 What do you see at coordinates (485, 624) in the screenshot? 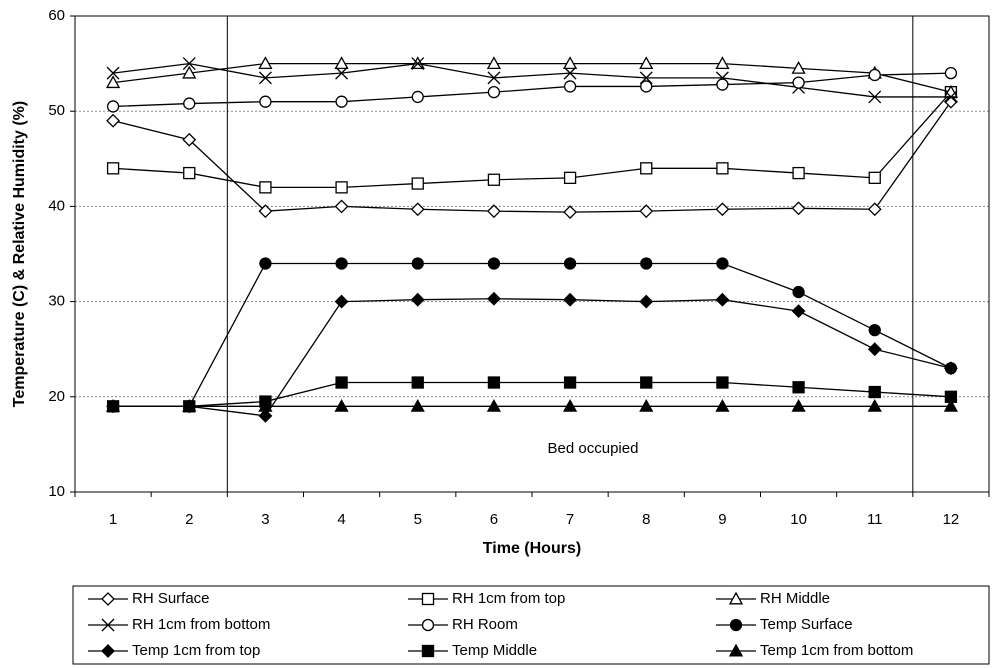
I see `legend-label: RH Room` at bounding box center [485, 624].